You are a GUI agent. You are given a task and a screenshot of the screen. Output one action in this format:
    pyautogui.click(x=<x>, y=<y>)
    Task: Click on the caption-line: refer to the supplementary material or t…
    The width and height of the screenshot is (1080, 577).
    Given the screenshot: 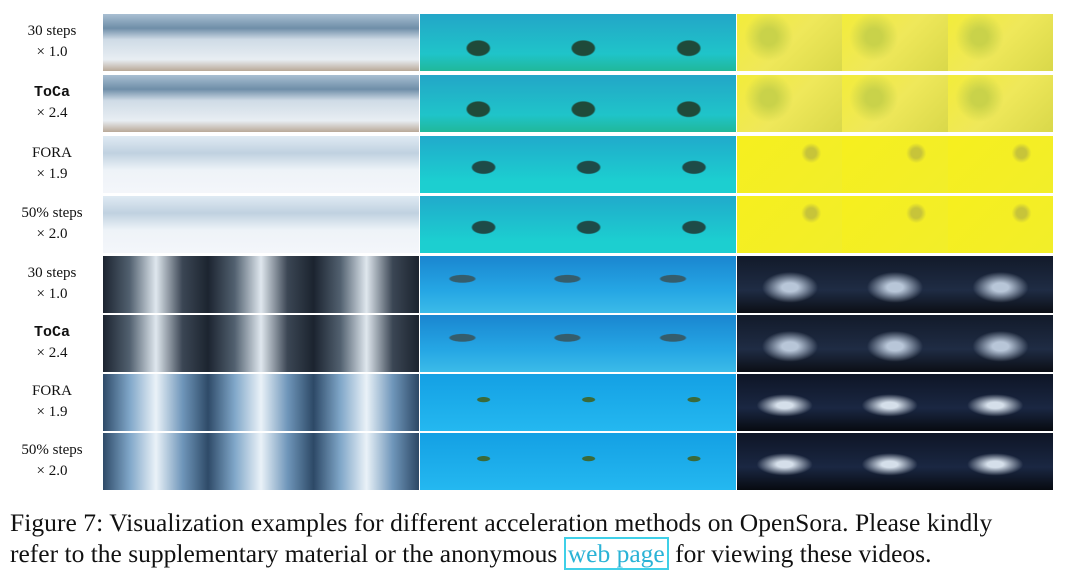 What is the action you would take?
    pyautogui.click(x=542, y=553)
    